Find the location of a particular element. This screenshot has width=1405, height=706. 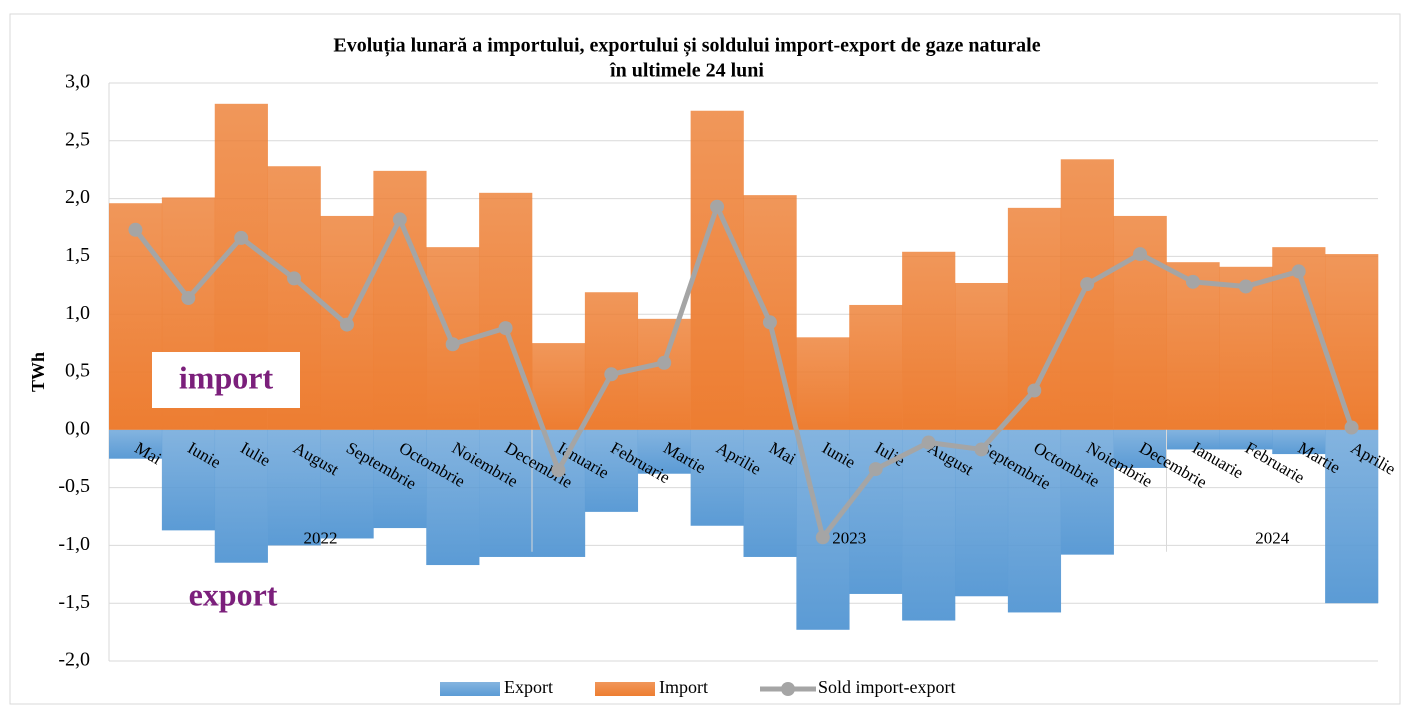

y-tick-label: 0,5 is located at coordinates (77, 371).